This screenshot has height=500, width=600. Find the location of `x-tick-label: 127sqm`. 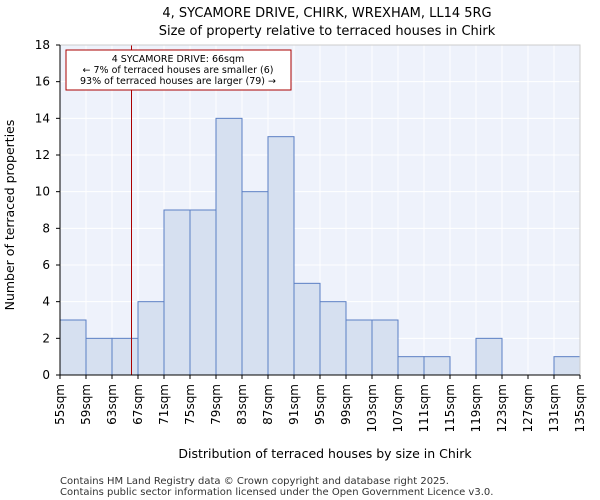

x-tick-label: 127sqm is located at coordinates (528, 408).